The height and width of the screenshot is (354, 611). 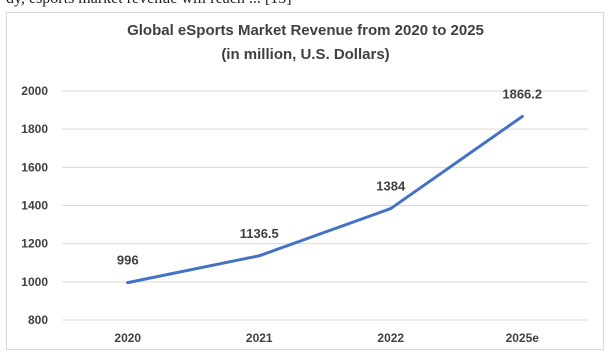 I want to click on y-tick-label: 2000, so click(x=34, y=91).